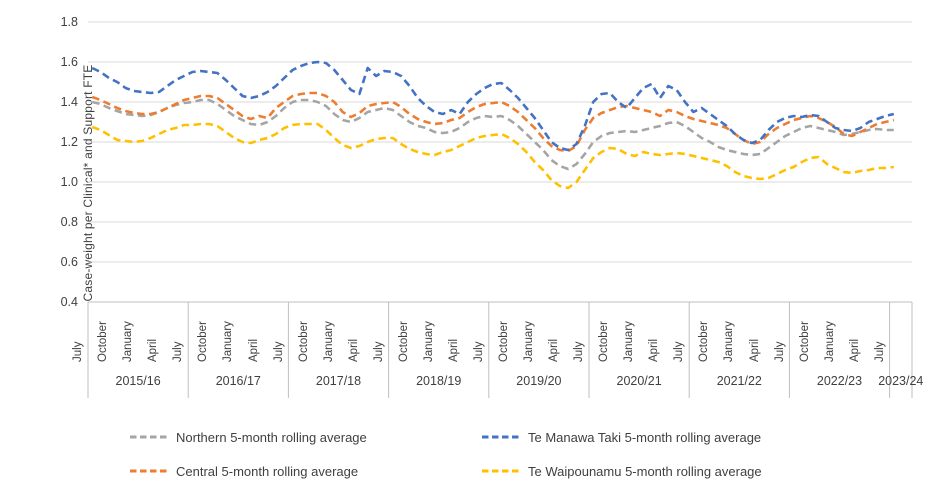 Image resolution: width=934 pixels, height=488 pixels. Describe the element at coordinates (69, 22) in the screenshot. I see `y-tick-label: 1.8` at that location.